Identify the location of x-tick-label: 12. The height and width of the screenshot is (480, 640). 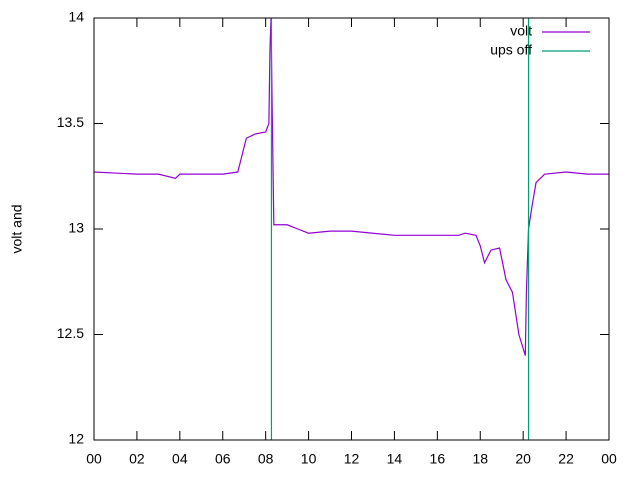
(352, 459).